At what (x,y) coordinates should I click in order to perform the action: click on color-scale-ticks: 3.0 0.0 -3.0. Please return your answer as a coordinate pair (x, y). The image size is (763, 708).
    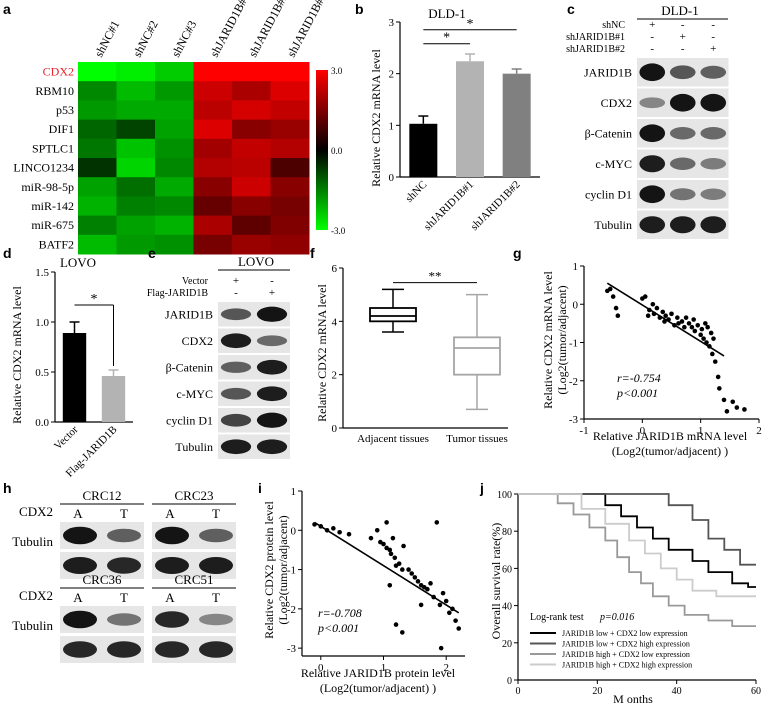
    Looking at the image, I should click on (338, 151).